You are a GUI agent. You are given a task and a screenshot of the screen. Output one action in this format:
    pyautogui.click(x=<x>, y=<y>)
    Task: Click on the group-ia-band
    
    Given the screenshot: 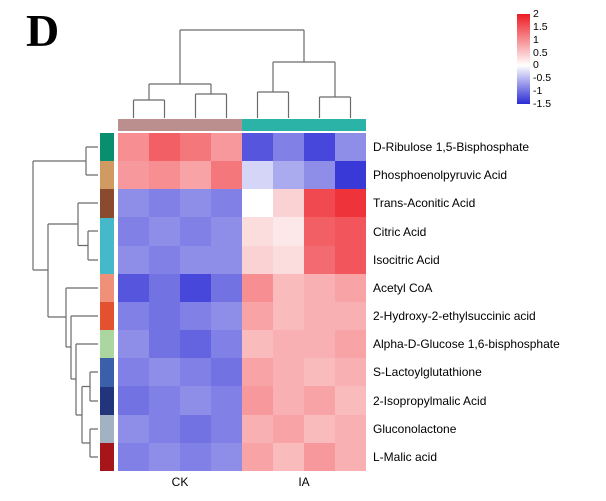 What is the action you would take?
    pyautogui.click(x=304, y=125)
    